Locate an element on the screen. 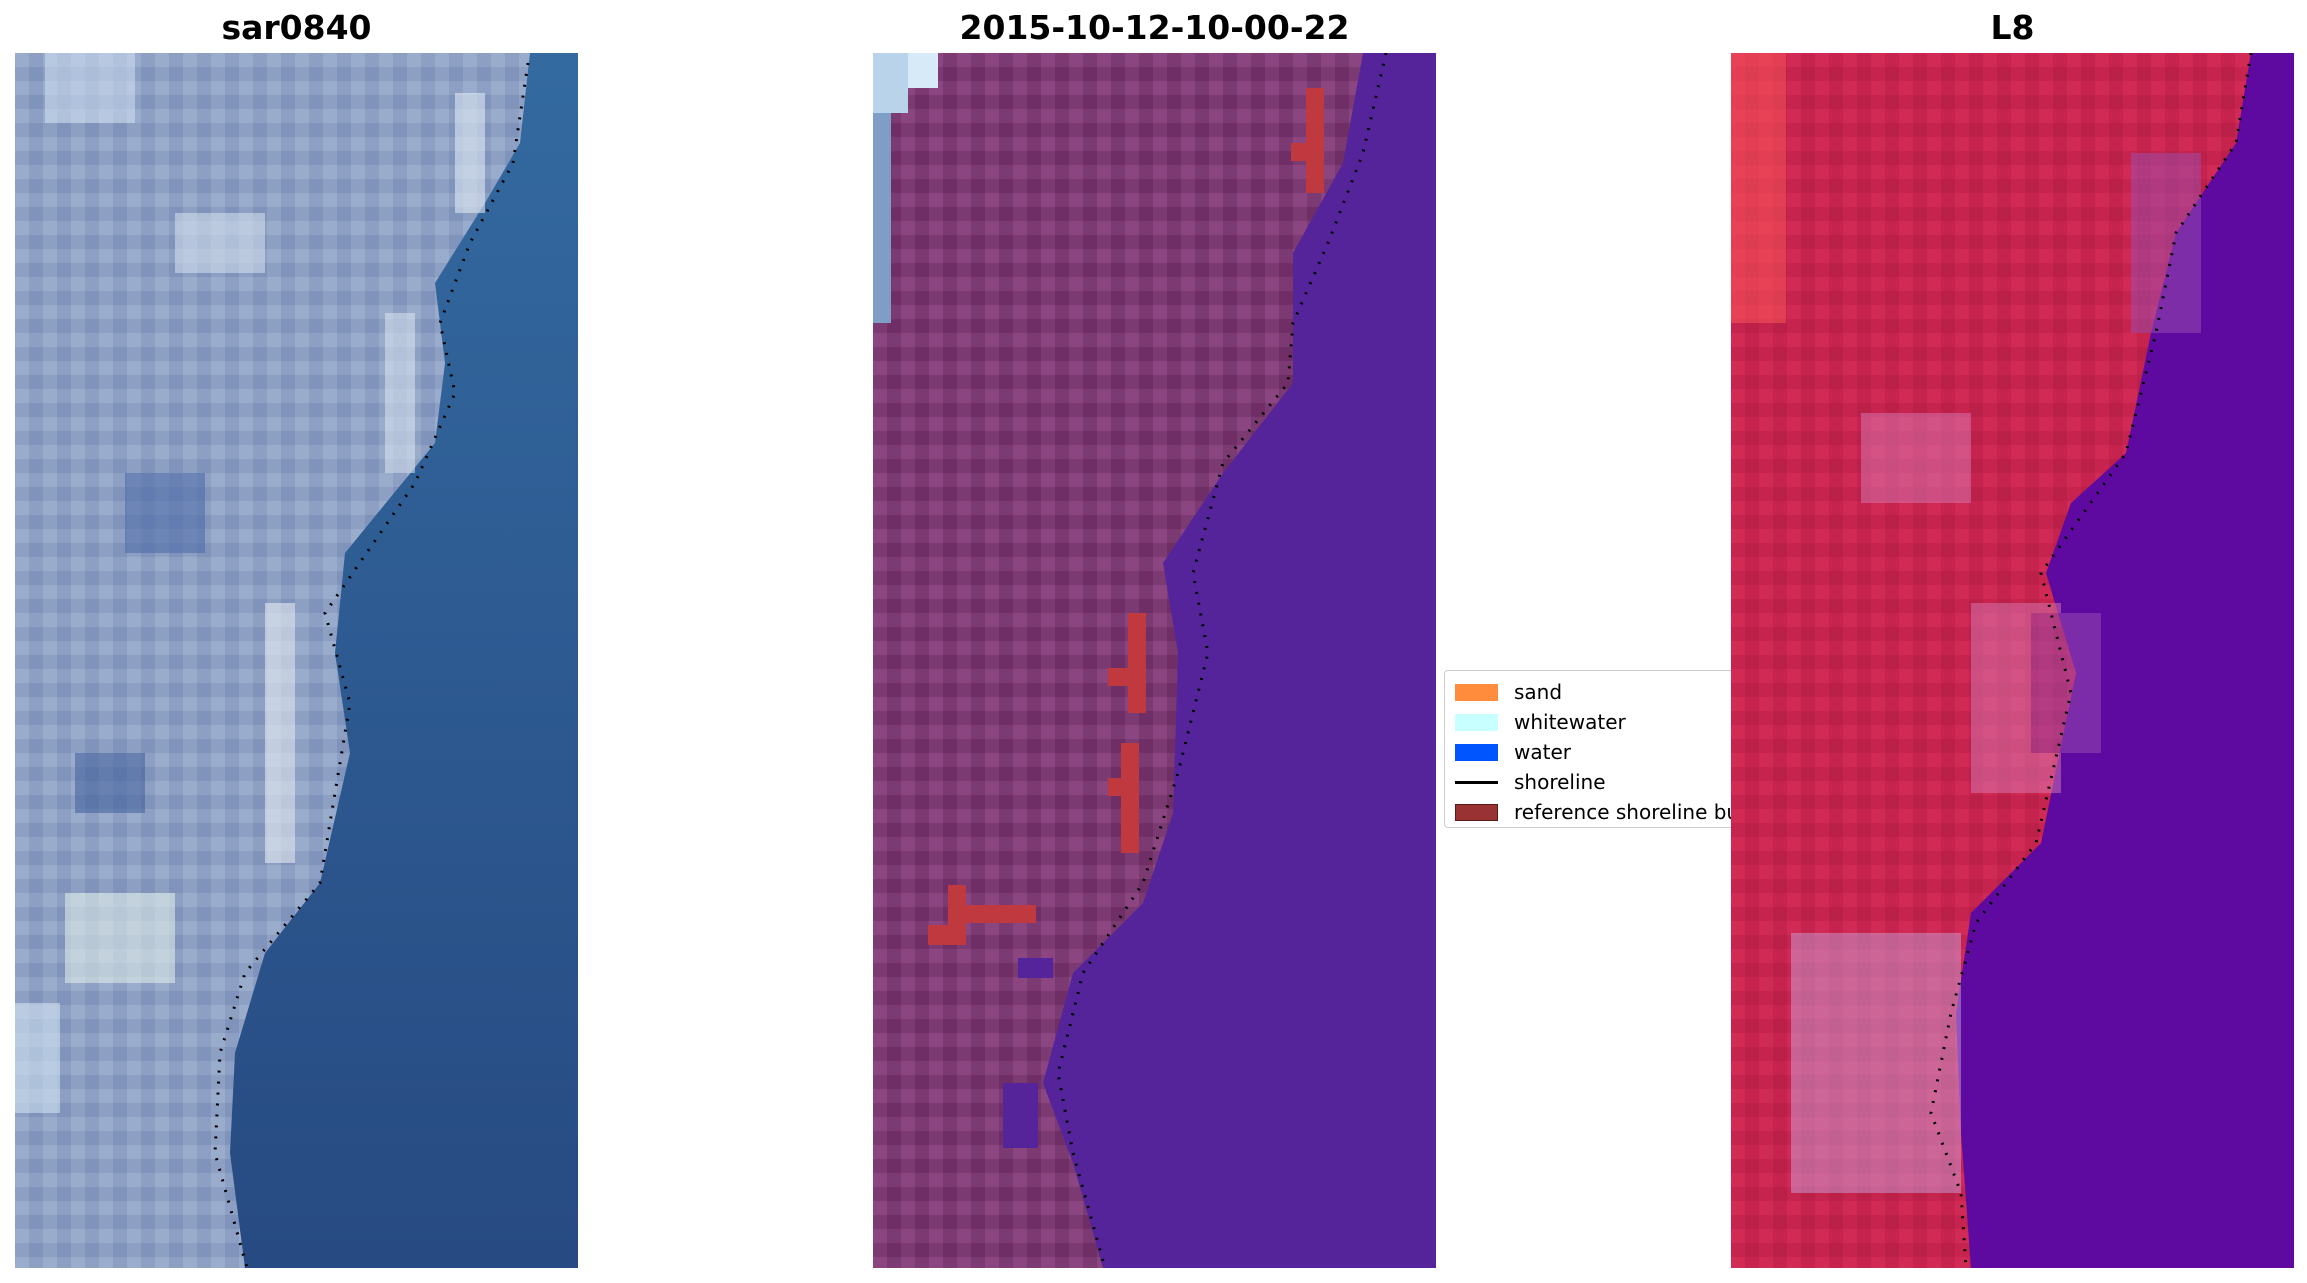 This screenshot has height=1283, width=2307. legend-label-water: water is located at coordinates (1542, 752).